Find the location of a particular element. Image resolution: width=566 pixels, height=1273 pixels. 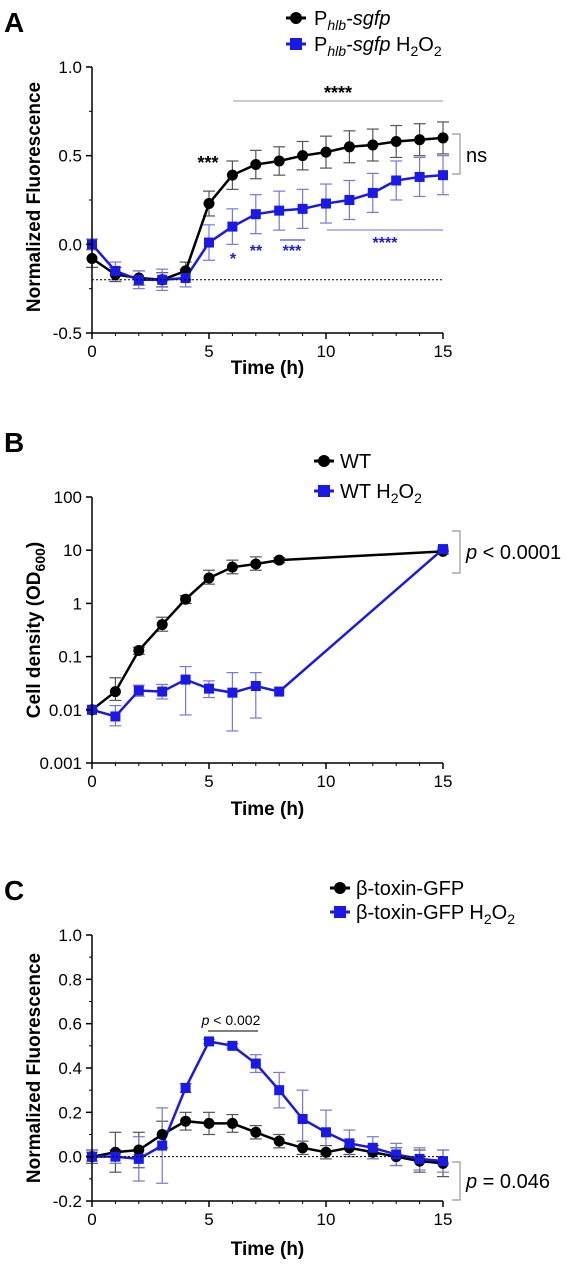

annotations-a: **** *** * ** *** **** ns is located at coordinates (342, 175).